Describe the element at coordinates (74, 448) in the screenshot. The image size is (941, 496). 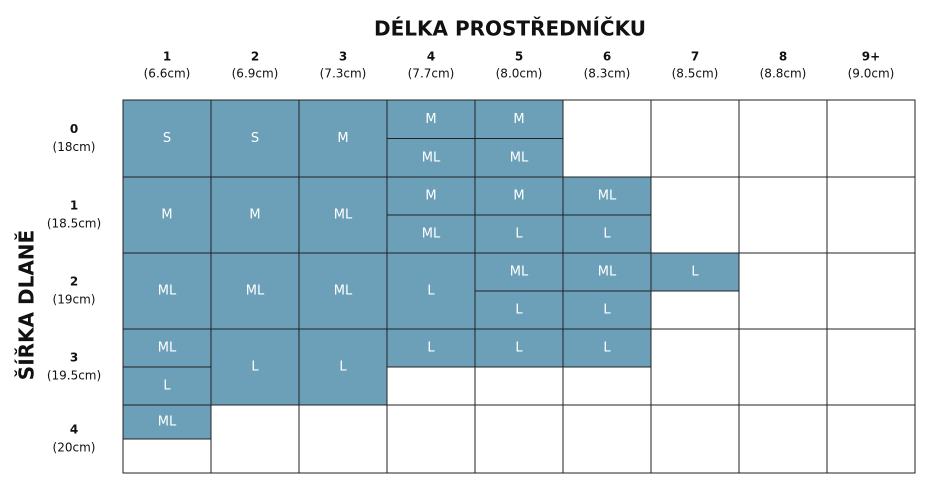
I see `row-size: (20cm)` at that location.